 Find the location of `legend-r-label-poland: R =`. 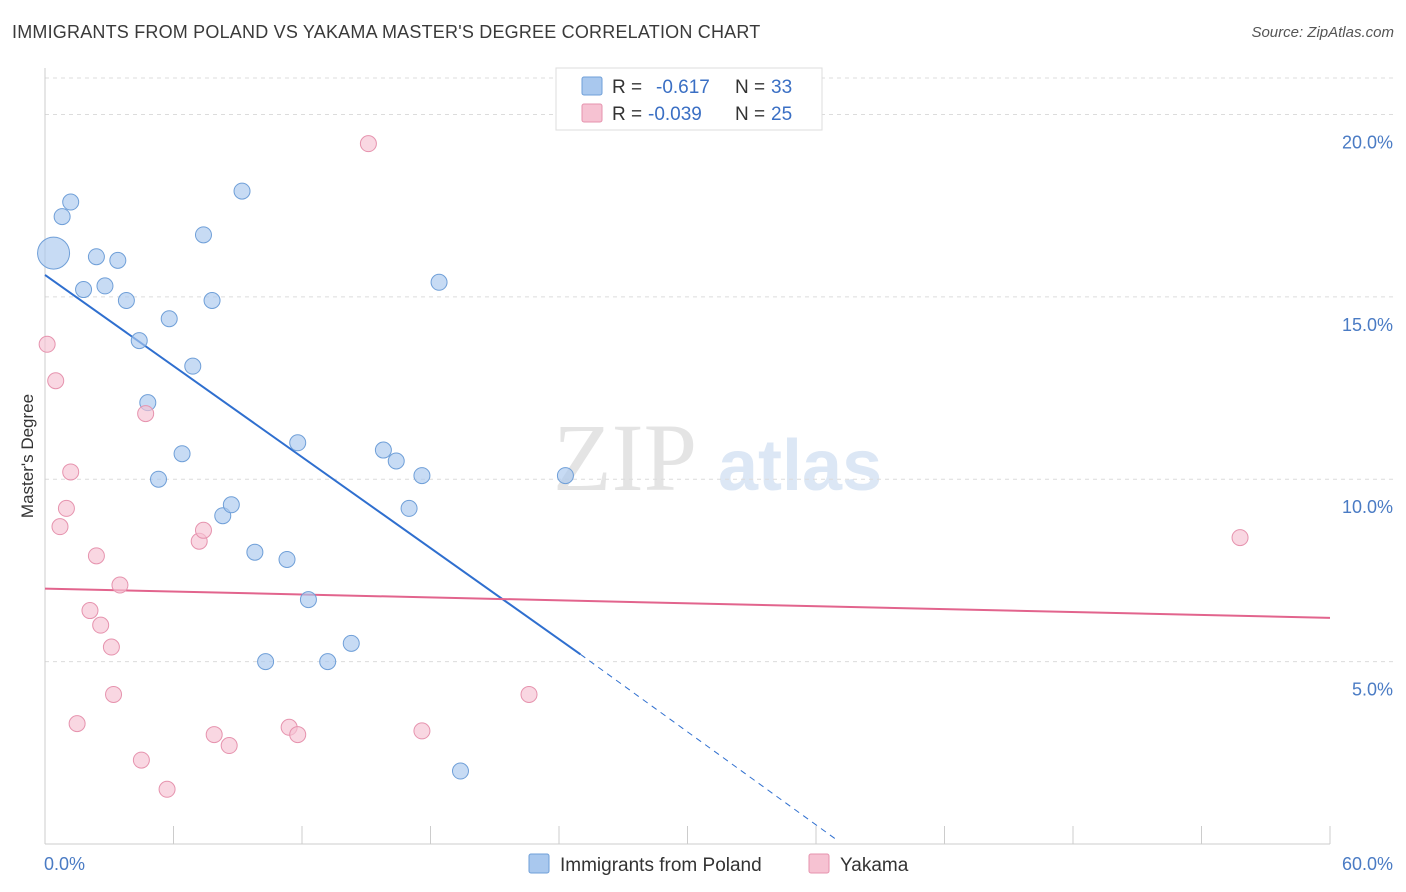

legend-r-label-poland: R = is located at coordinates (627, 87).